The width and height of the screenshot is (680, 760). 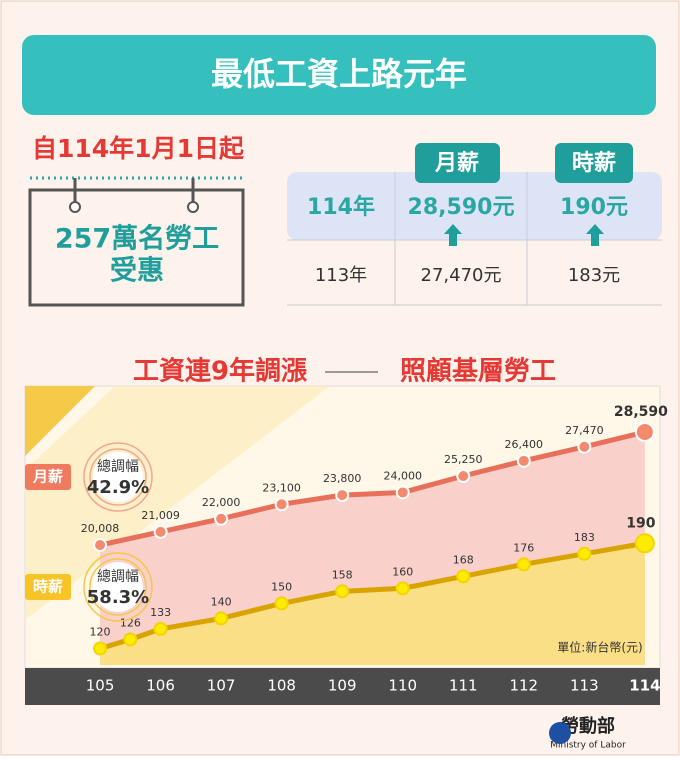 I want to click on x-tick-label: 111, so click(x=463, y=686).